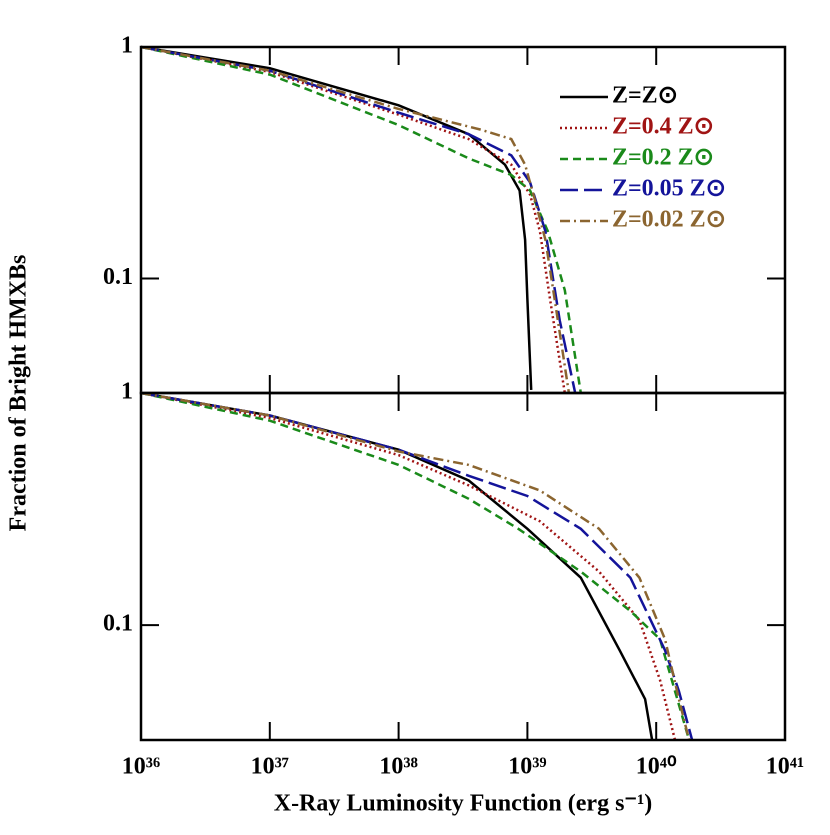 The image size is (830, 835). What do you see at coordinates (141, 767) in the screenshot?
I see `x-tick-label: 10³⁶` at bounding box center [141, 767].